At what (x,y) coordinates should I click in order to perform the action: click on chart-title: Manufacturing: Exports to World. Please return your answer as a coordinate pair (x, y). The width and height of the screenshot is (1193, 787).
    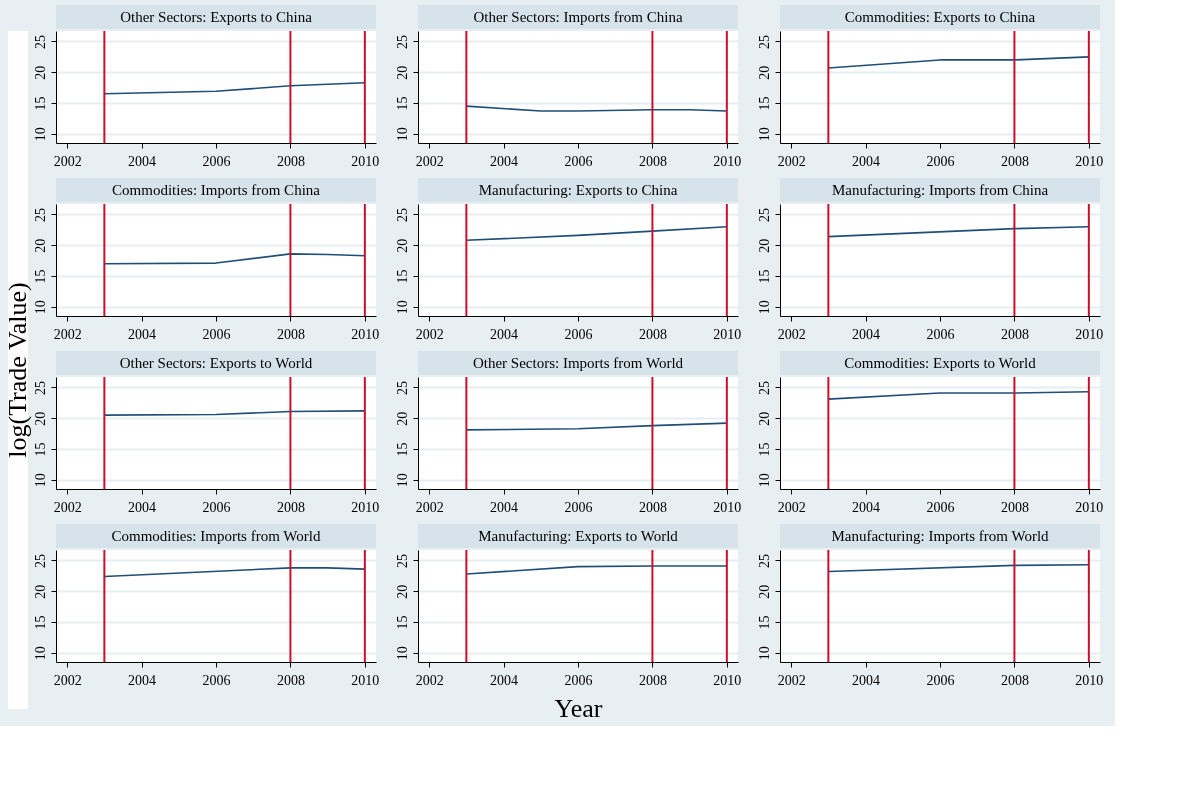
    Looking at the image, I should click on (578, 536).